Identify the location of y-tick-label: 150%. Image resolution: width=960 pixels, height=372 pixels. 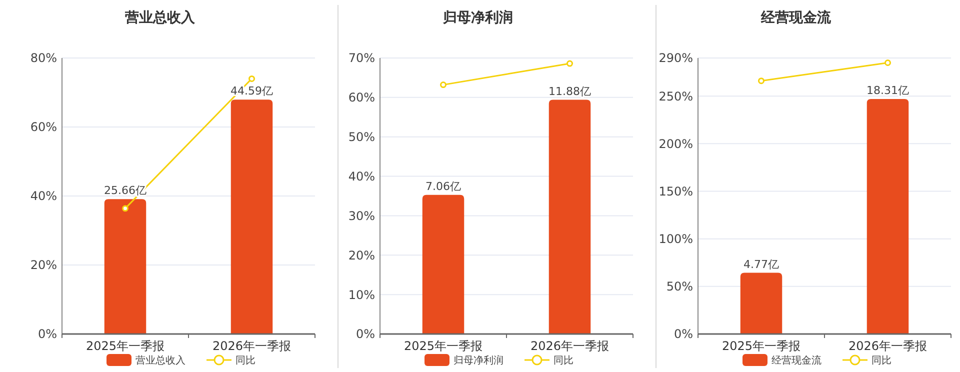
(675, 191).